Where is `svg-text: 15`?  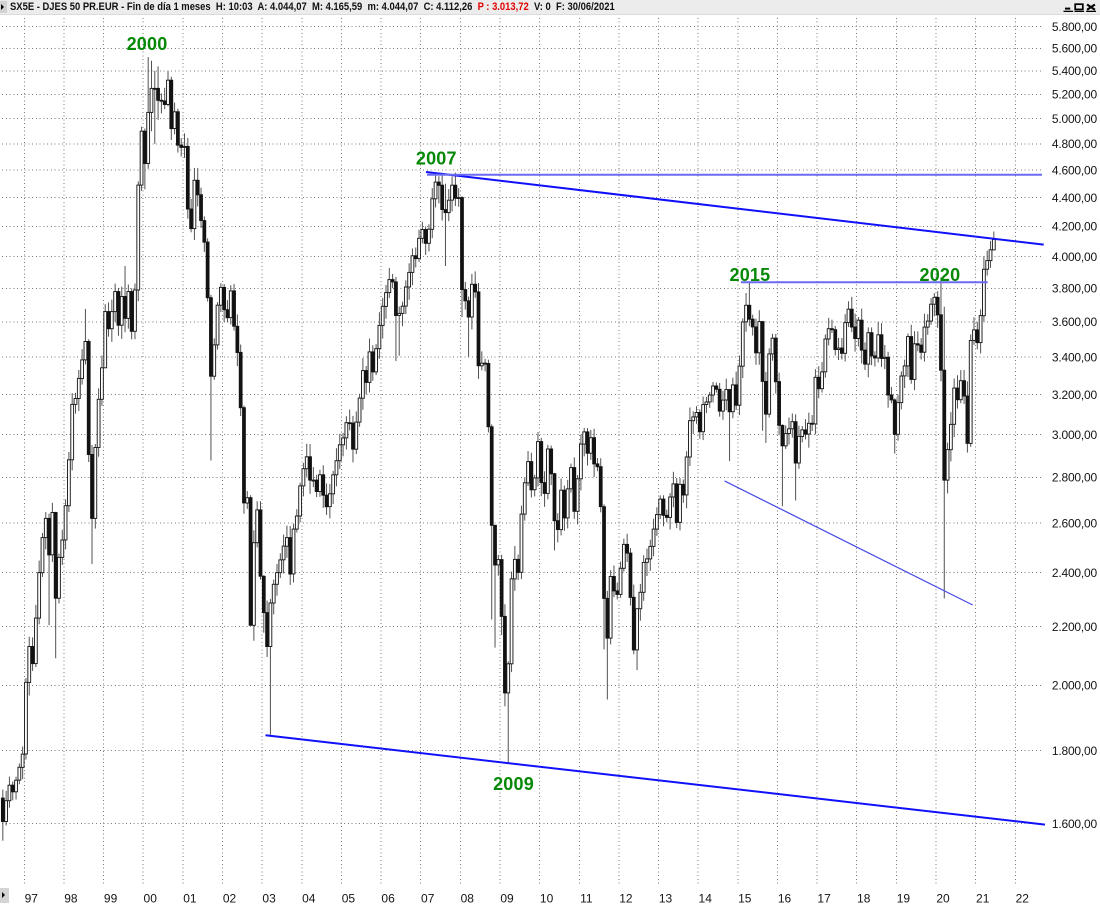 svg-text: 15 is located at coordinates (745, 898).